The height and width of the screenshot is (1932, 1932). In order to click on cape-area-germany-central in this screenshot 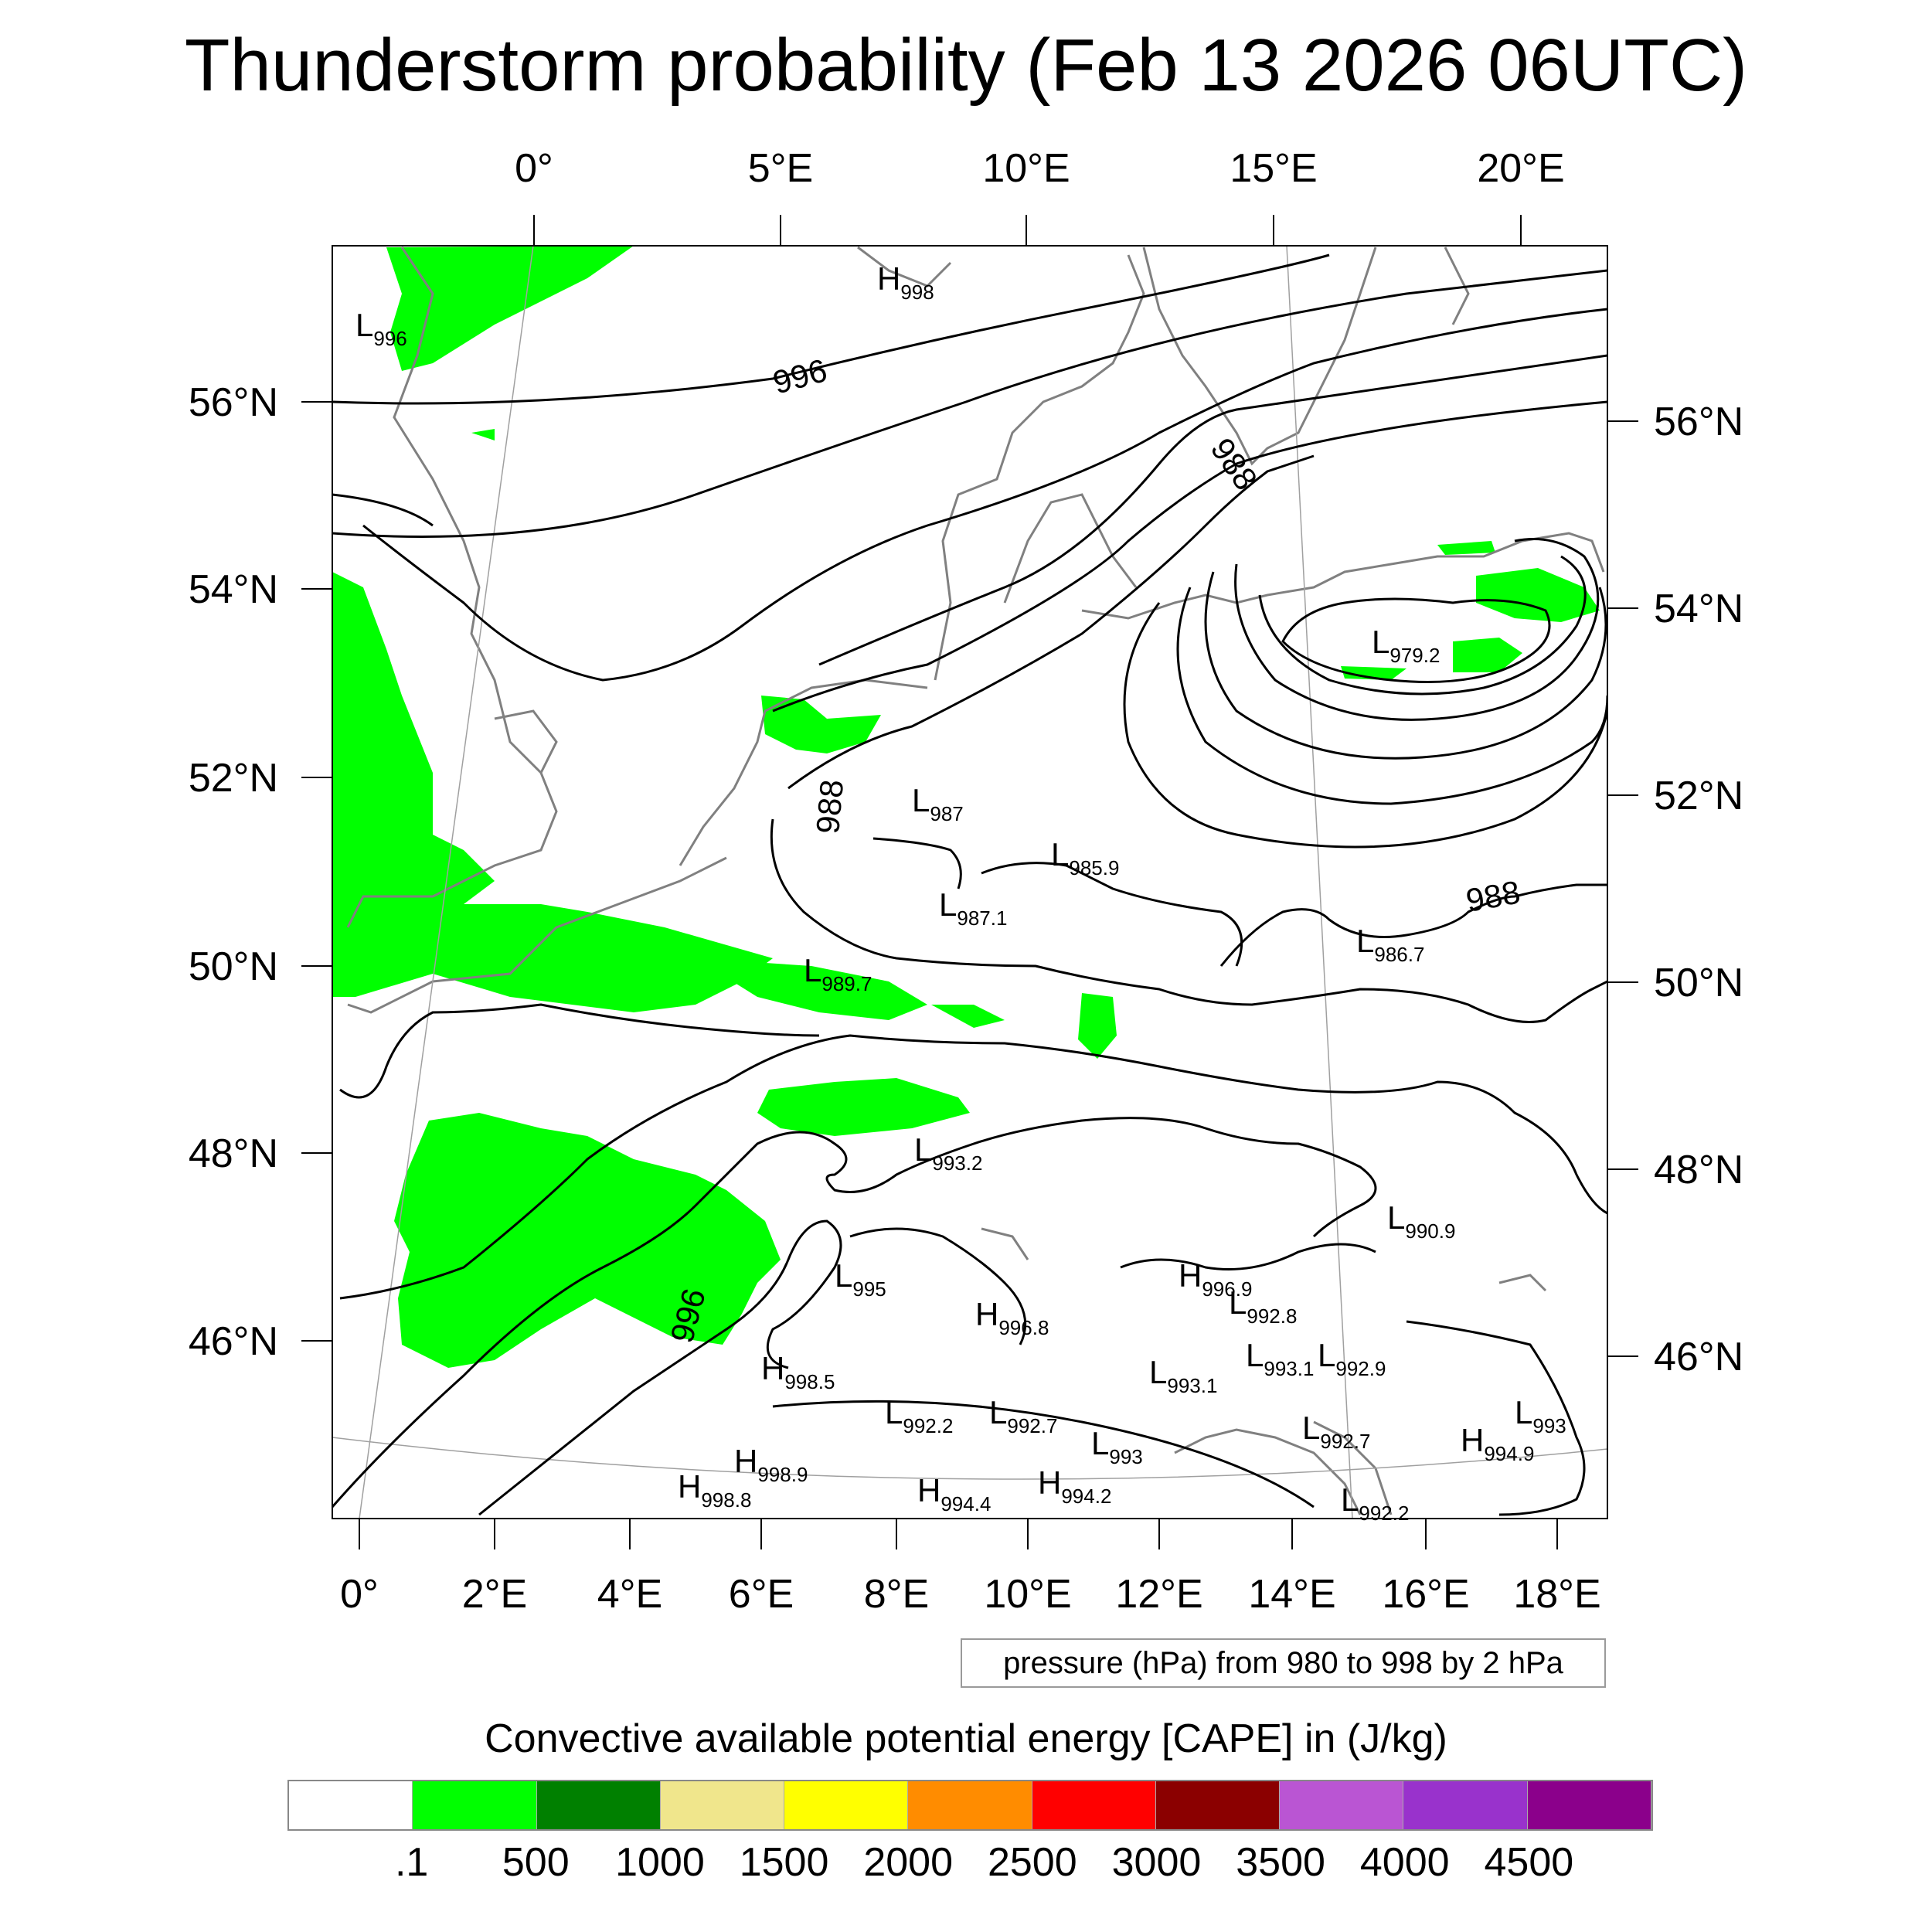, I will do `click(968, 1017)`.